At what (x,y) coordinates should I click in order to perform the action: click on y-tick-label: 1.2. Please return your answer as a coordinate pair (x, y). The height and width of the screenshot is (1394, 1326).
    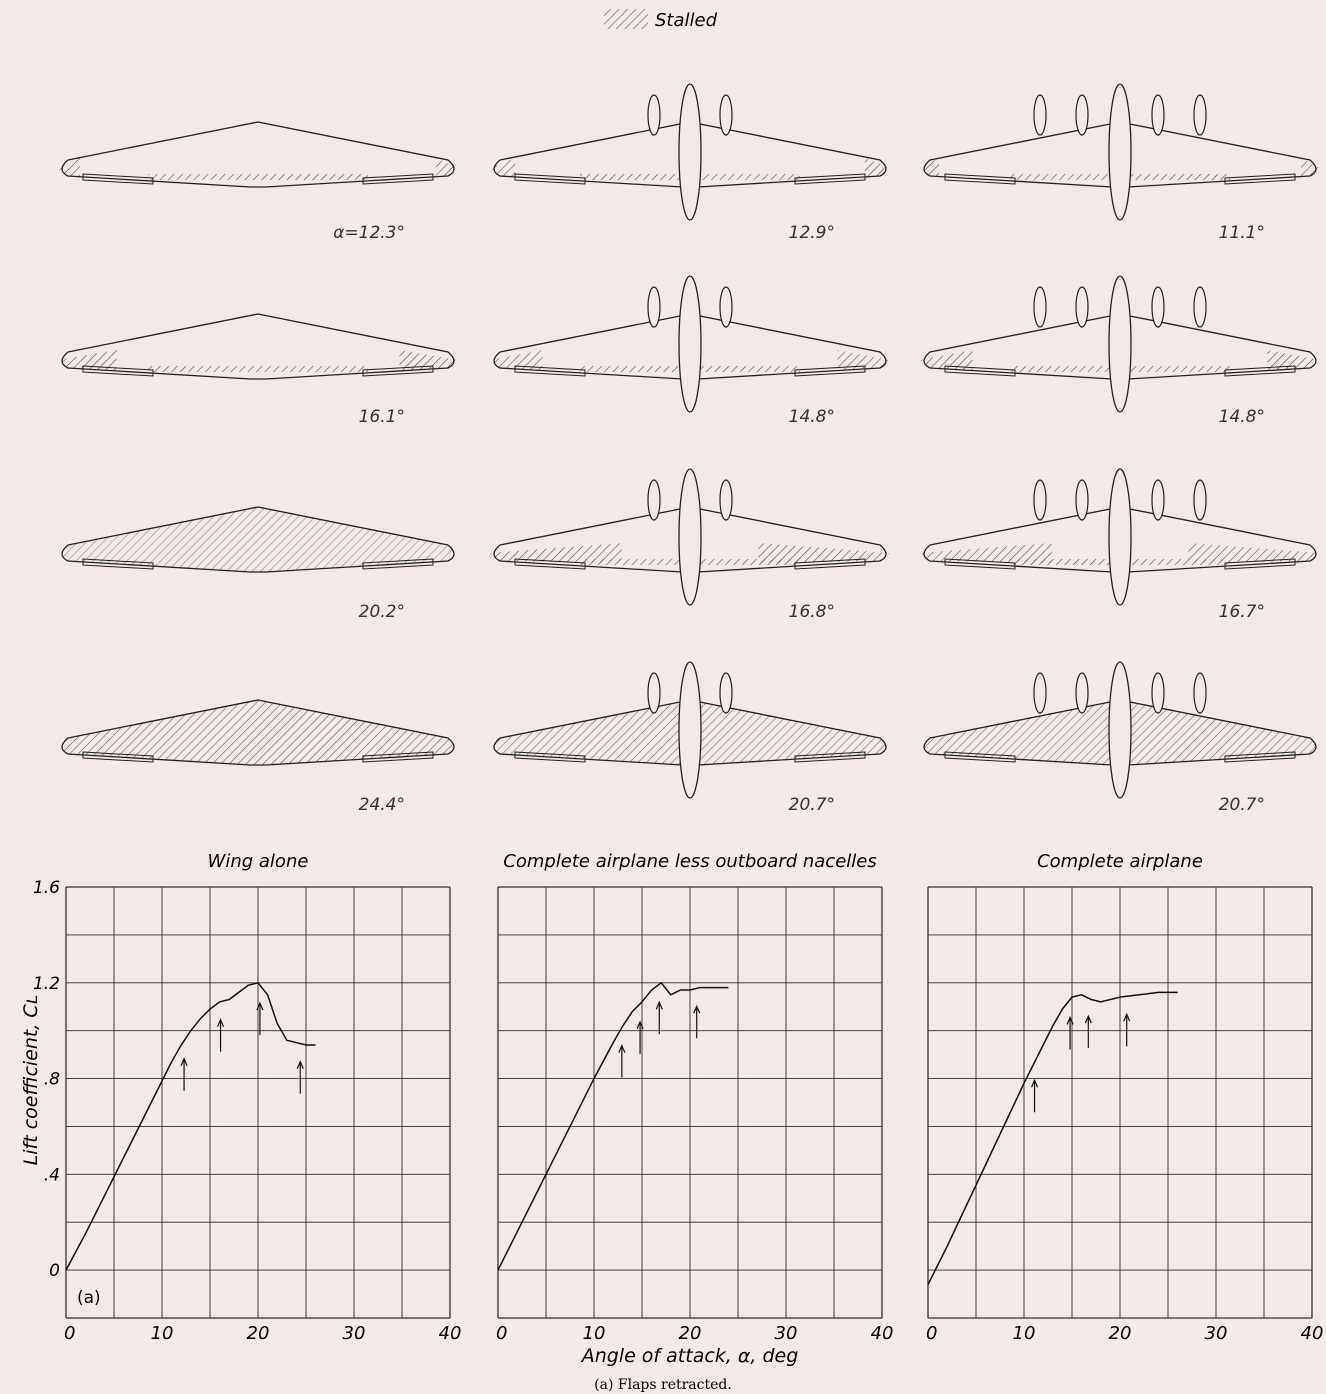
    Looking at the image, I should click on (46, 984).